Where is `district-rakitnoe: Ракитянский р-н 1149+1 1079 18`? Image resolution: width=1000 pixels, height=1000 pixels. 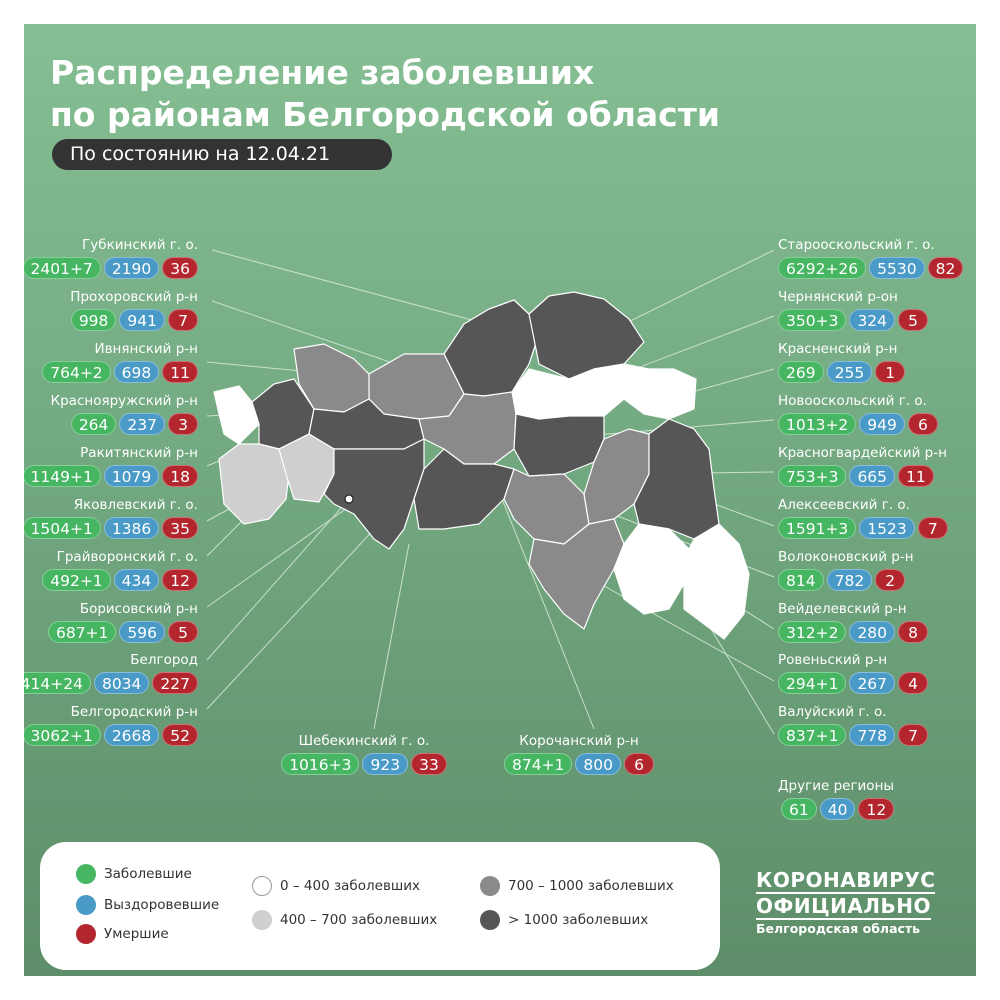
district-rakitnoe: Ракитянский р-н 1149+1 1079 18 is located at coordinates (111, 471).